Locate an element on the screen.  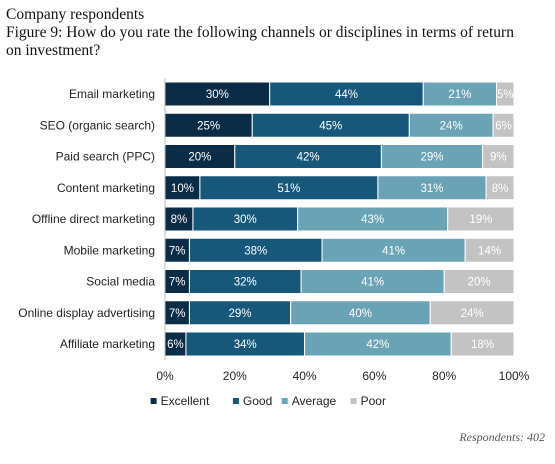
data-label: 40% is located at coordinates (360, 314).